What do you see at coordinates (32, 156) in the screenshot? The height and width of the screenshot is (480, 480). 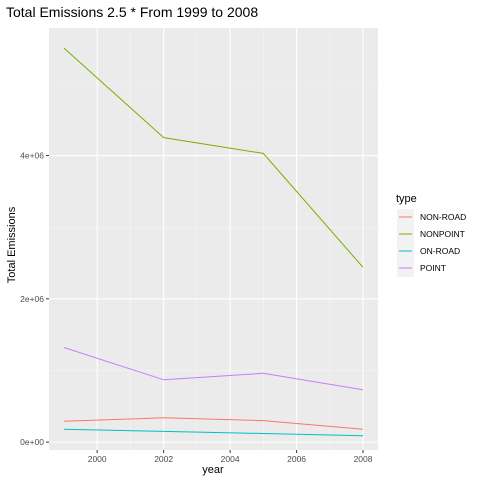 I see `y-tick-label: 4e+06` at bounding box center [32, 156].